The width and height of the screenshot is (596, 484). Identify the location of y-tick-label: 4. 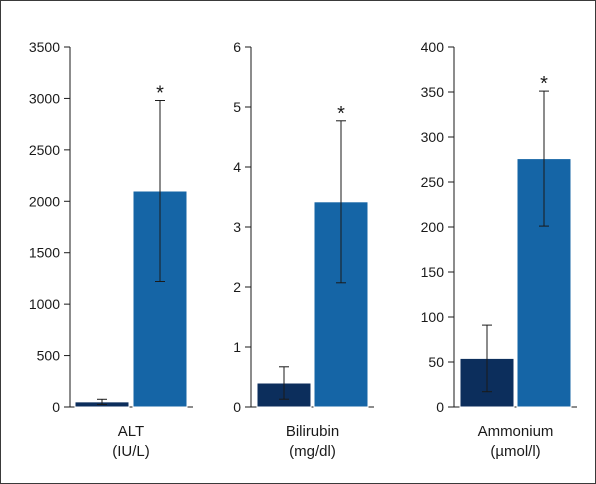
(237, 167).